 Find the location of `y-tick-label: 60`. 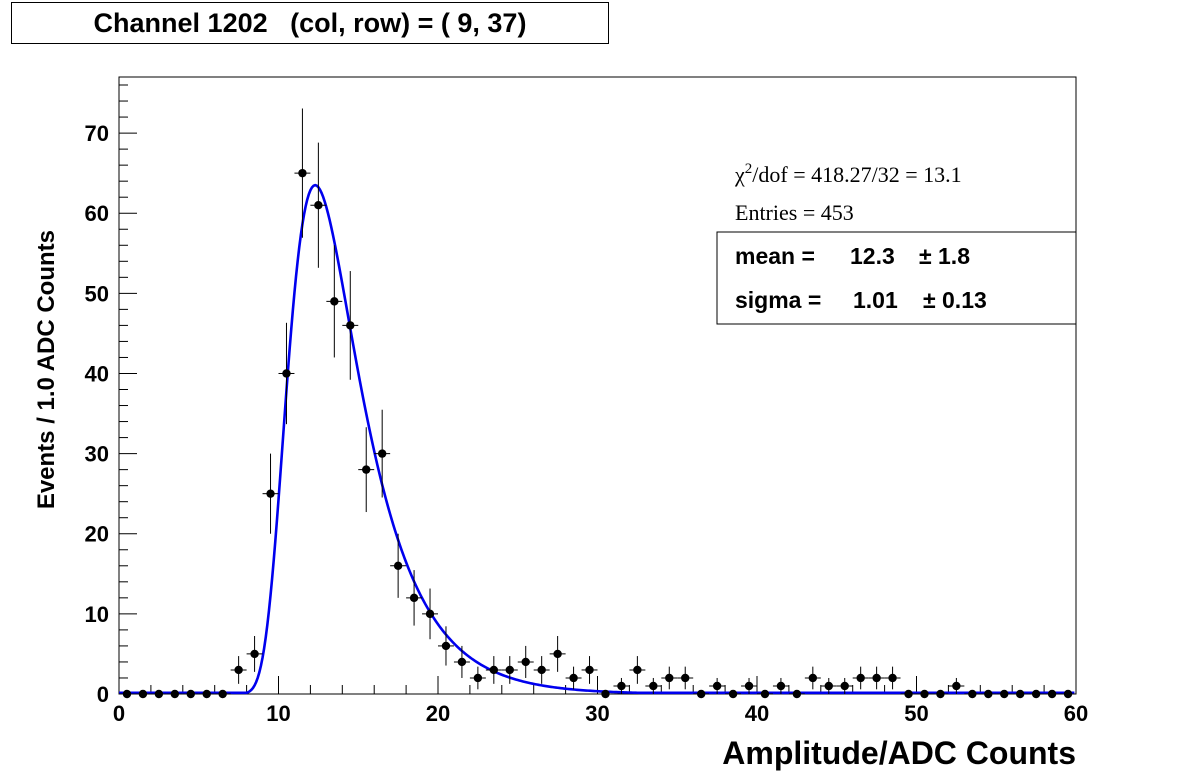

y-tick-label: 60 is located at coordinates (97, 213).